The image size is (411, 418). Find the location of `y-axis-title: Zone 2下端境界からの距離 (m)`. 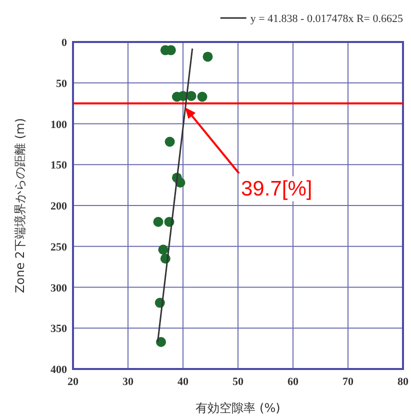

y-axis-title: Zone 2下端境界からの距離 (m) is located at coordinates (20, 205).